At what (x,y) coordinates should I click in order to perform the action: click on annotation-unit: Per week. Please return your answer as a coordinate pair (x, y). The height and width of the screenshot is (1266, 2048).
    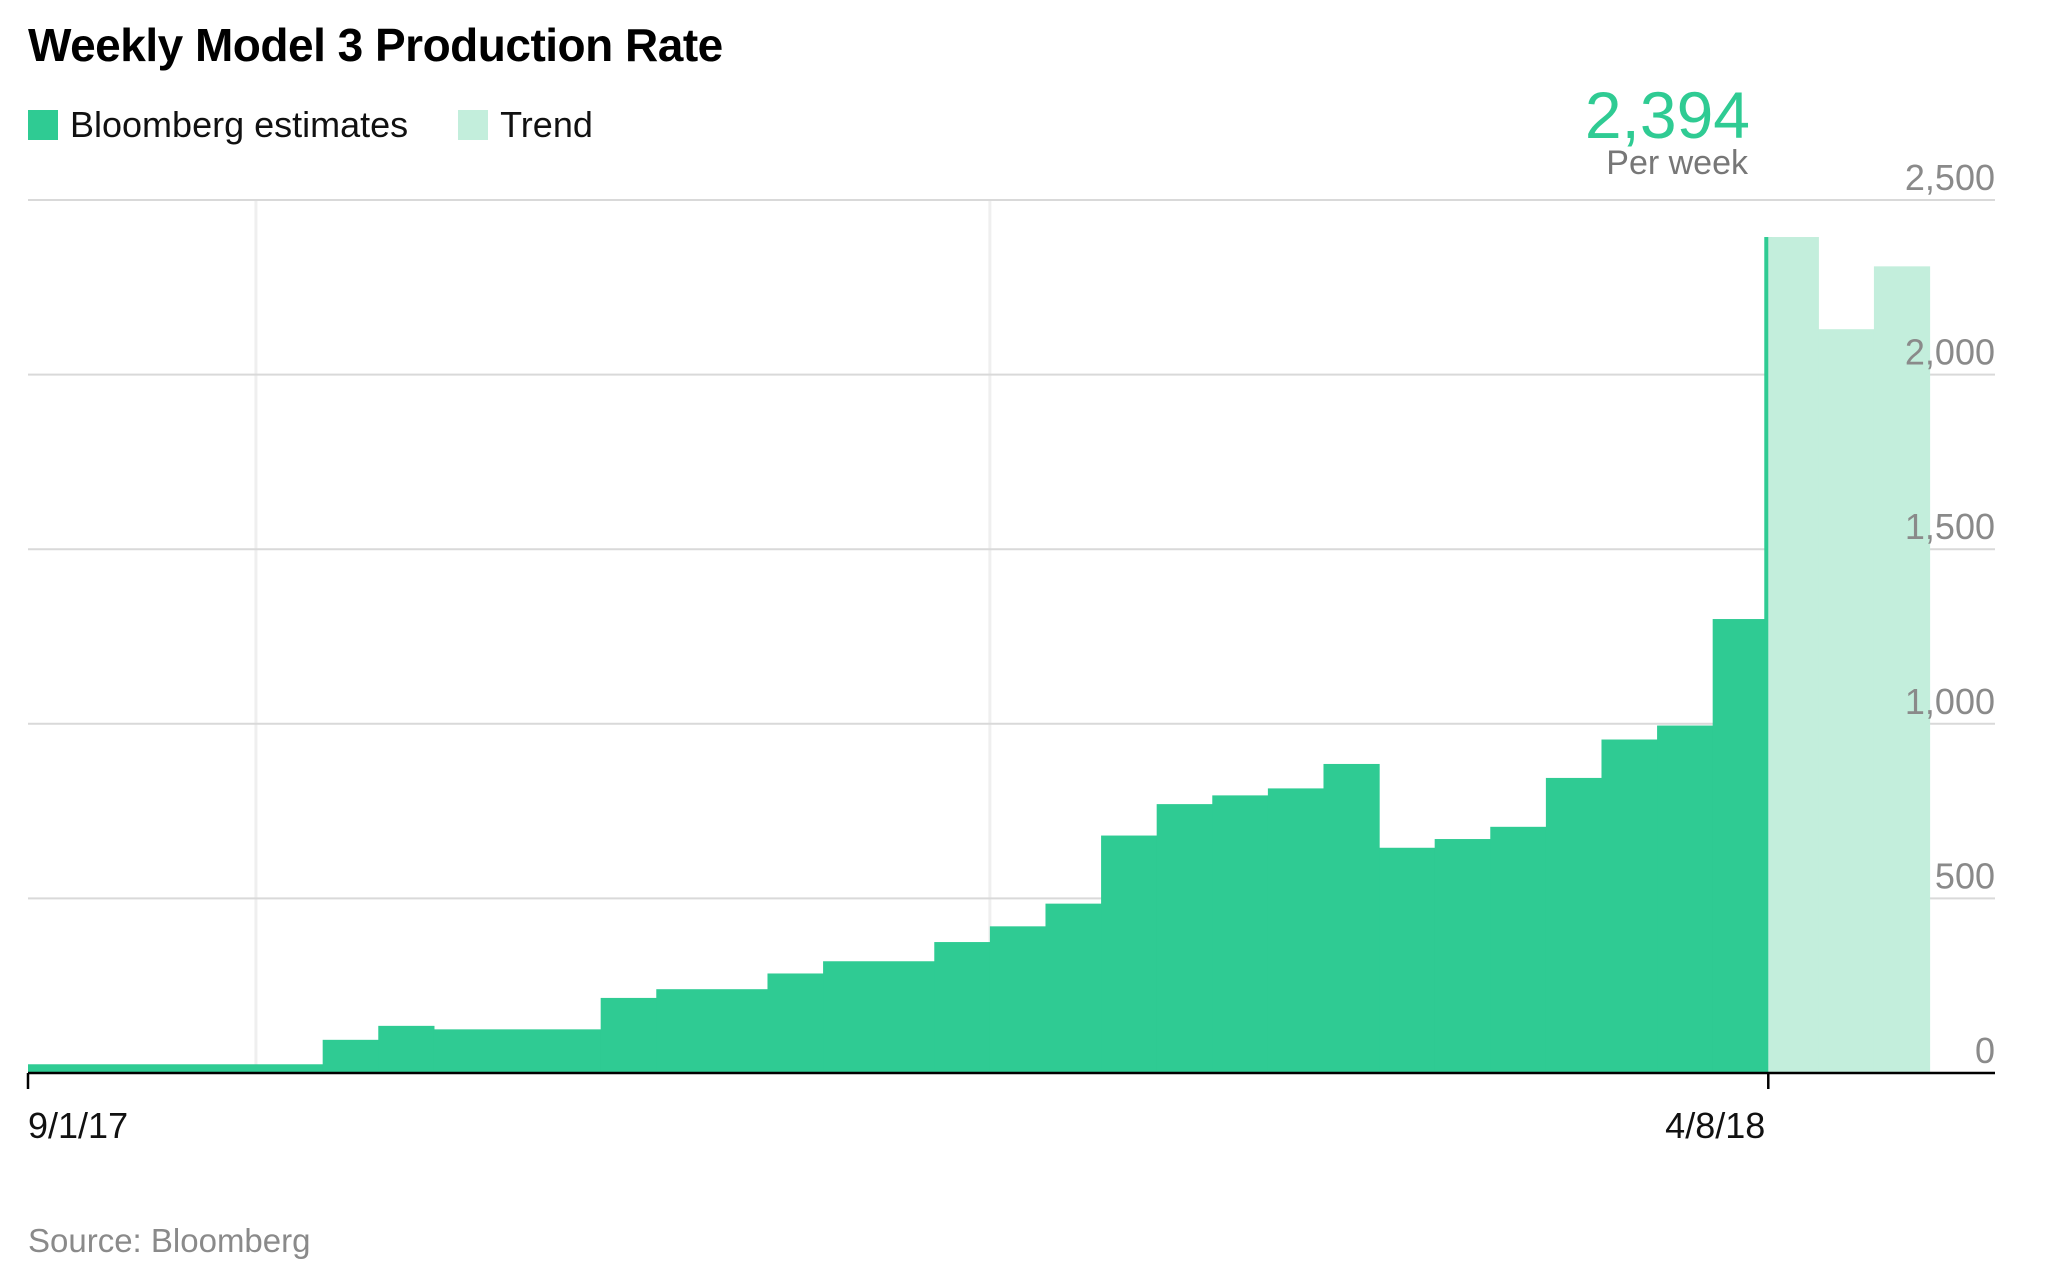
    Looking at the image, I should click on (1677, 163).